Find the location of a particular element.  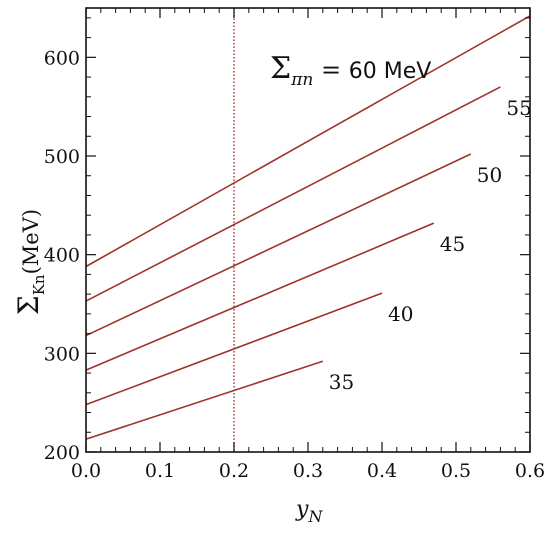

annotation-sigma: Σ is located at coordinates (280, 68).